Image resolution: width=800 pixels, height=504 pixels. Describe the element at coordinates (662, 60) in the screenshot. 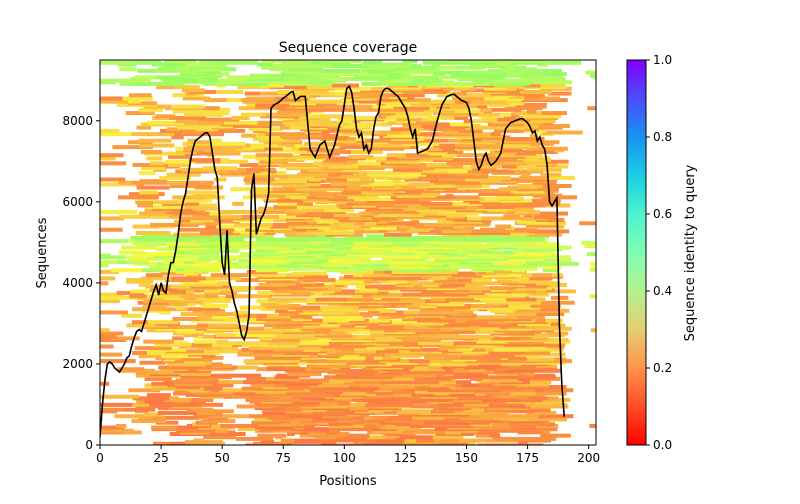

I see `colorbar-tick-label: 1.0` at that location.